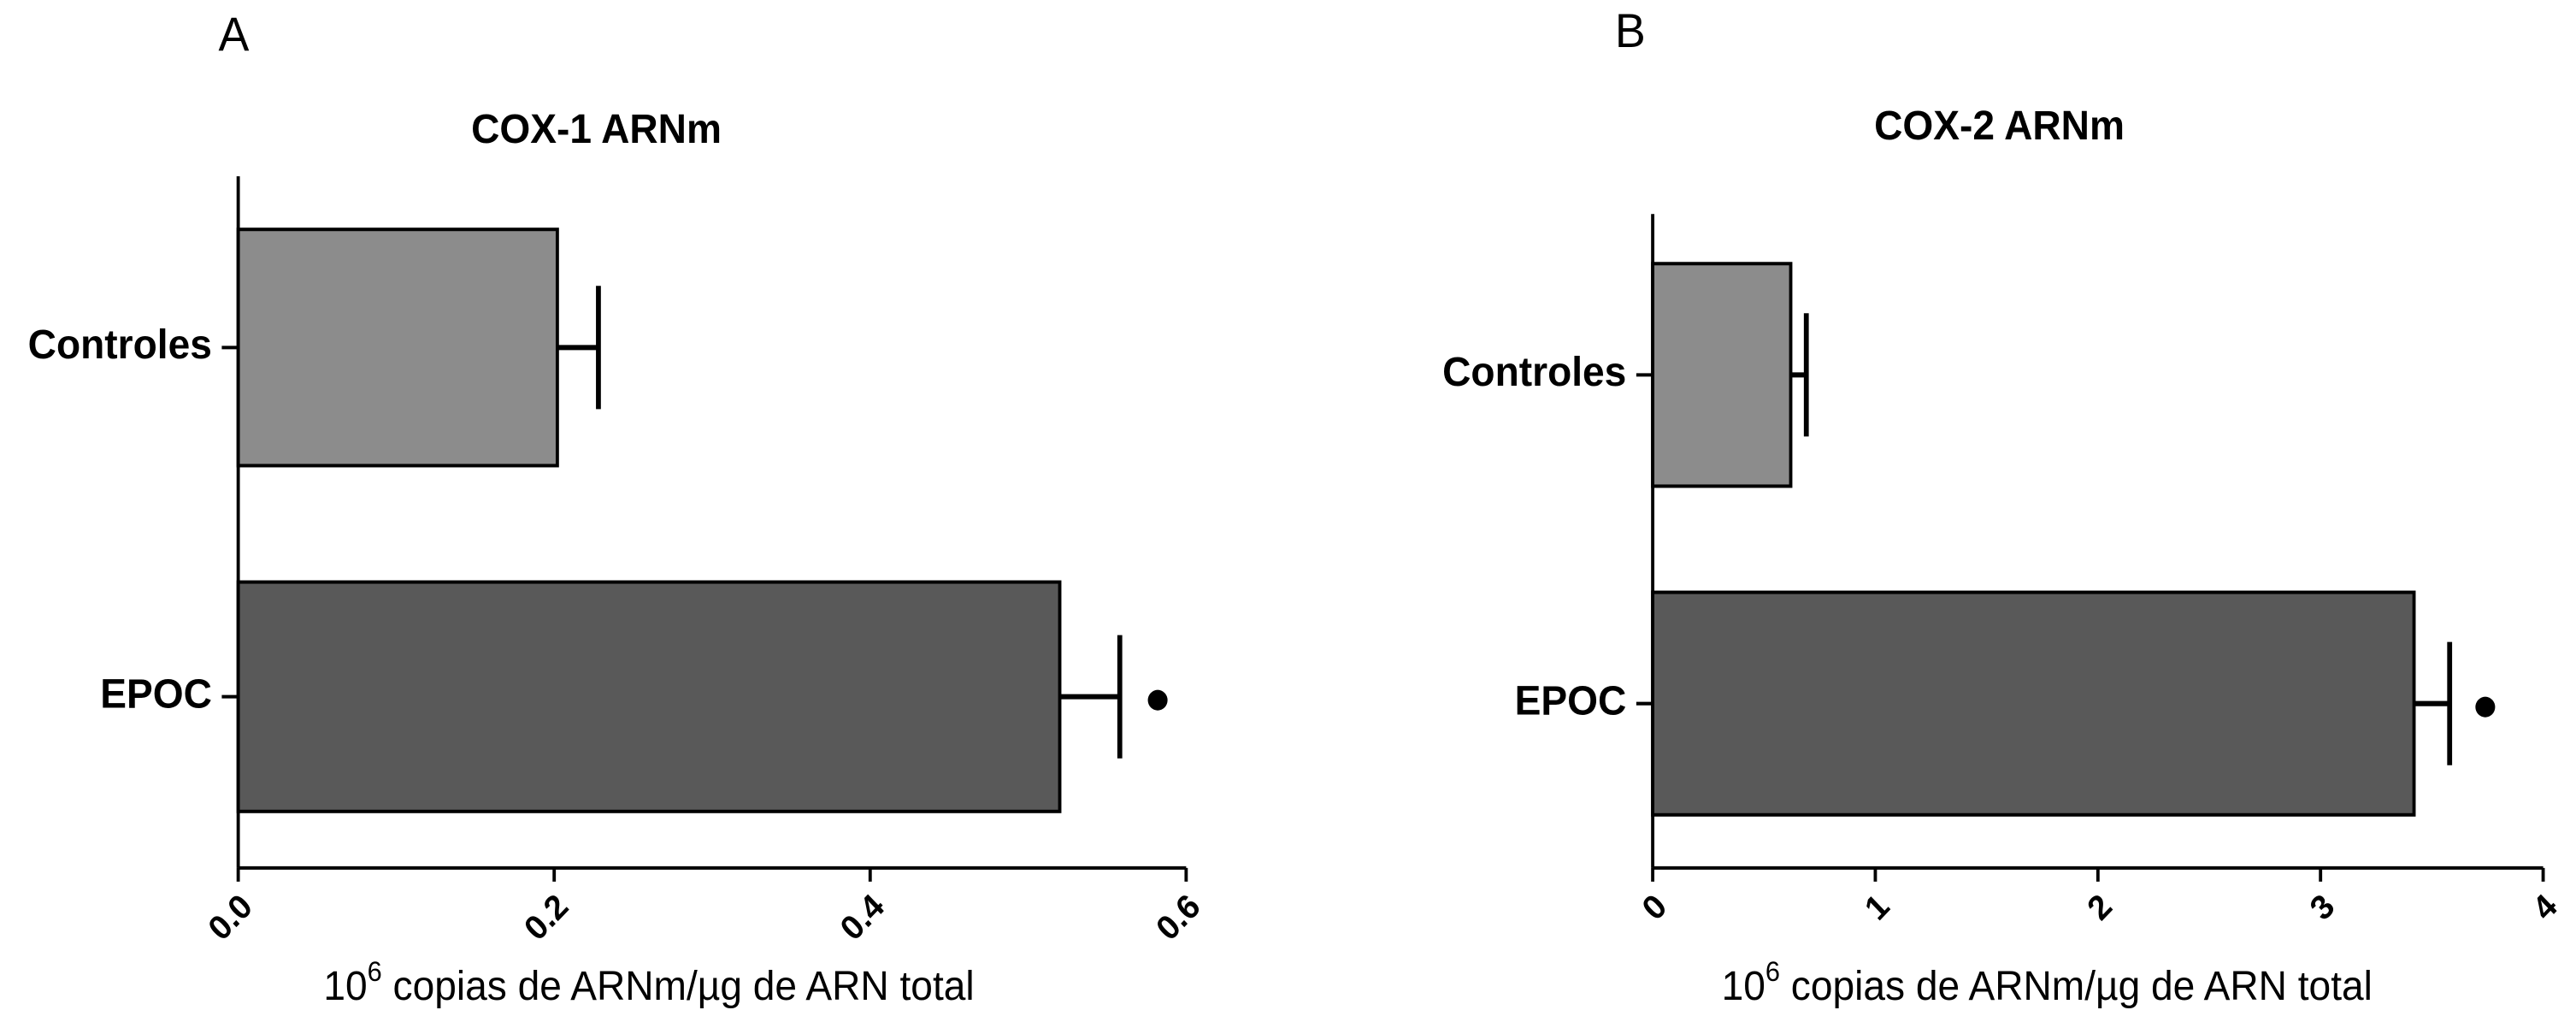  I want to click on x-tick-label: 0, so click(1655, 907).